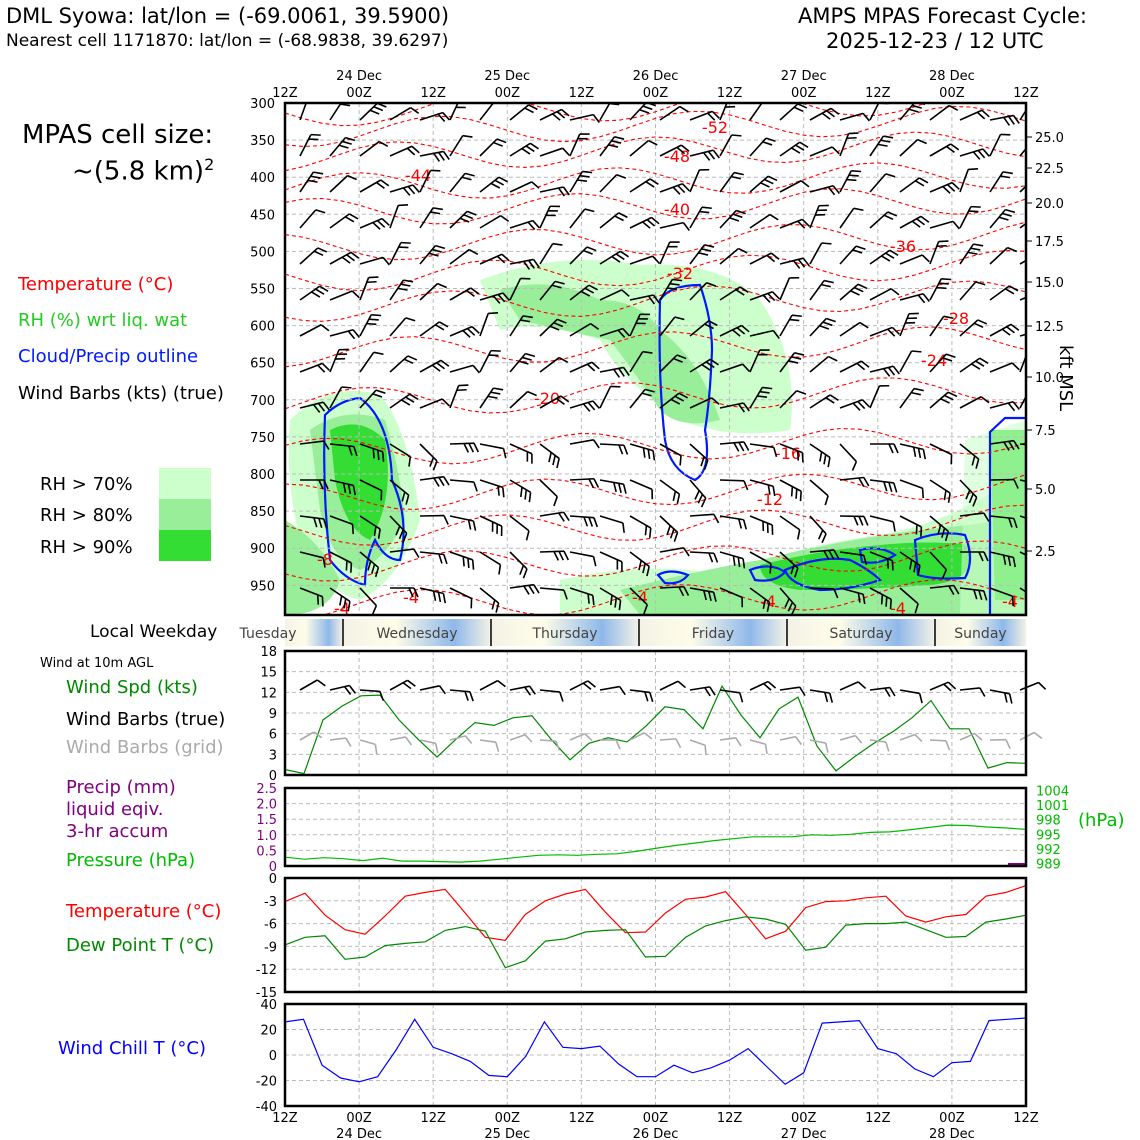  What do you see at coordinates (655, 713) in the screenshot?
I see `panel-frame` at bounding box center [655, 713].